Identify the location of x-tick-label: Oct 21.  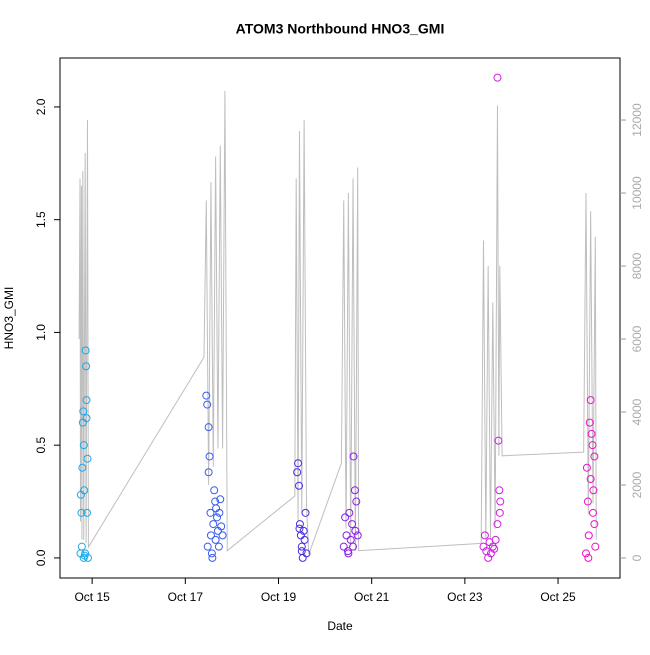
(372, 597).